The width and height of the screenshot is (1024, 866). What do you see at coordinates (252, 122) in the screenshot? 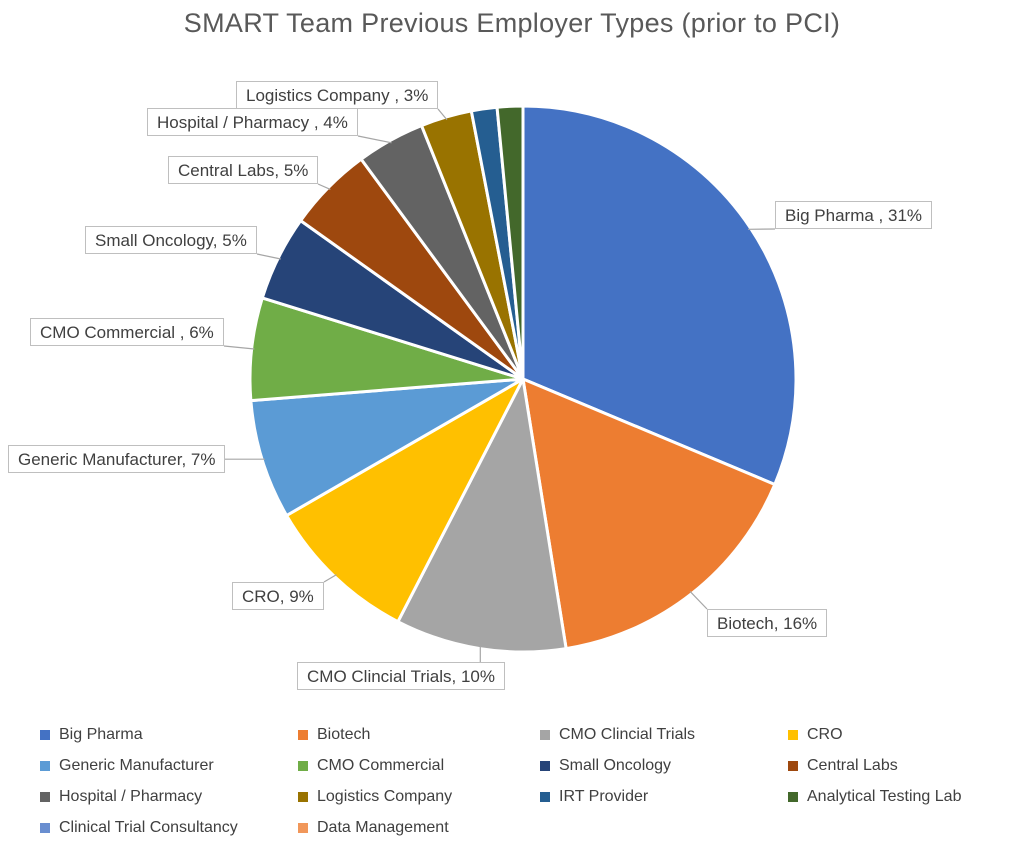
I see `callout-hospital-pharmacy: Hospital / Pharmacy , 4%` at bounding box center [252, 122].